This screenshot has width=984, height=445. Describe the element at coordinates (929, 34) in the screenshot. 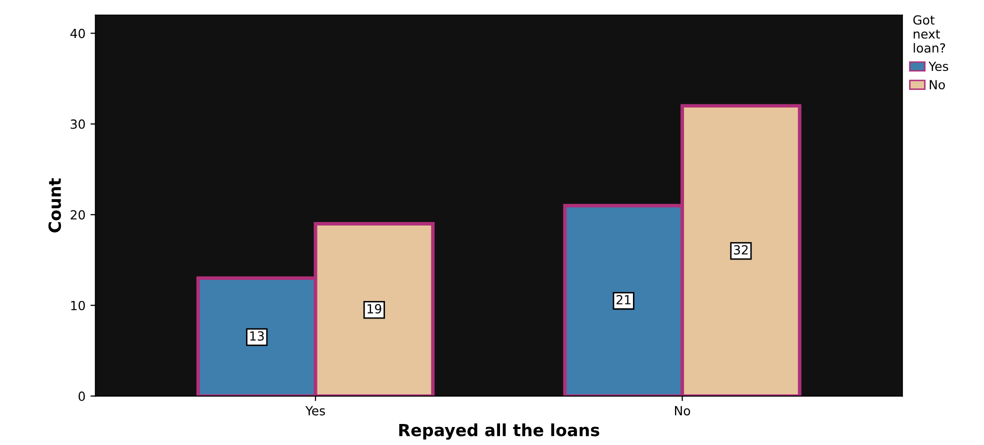

I see `legend-title: Got next loan?` at that location.